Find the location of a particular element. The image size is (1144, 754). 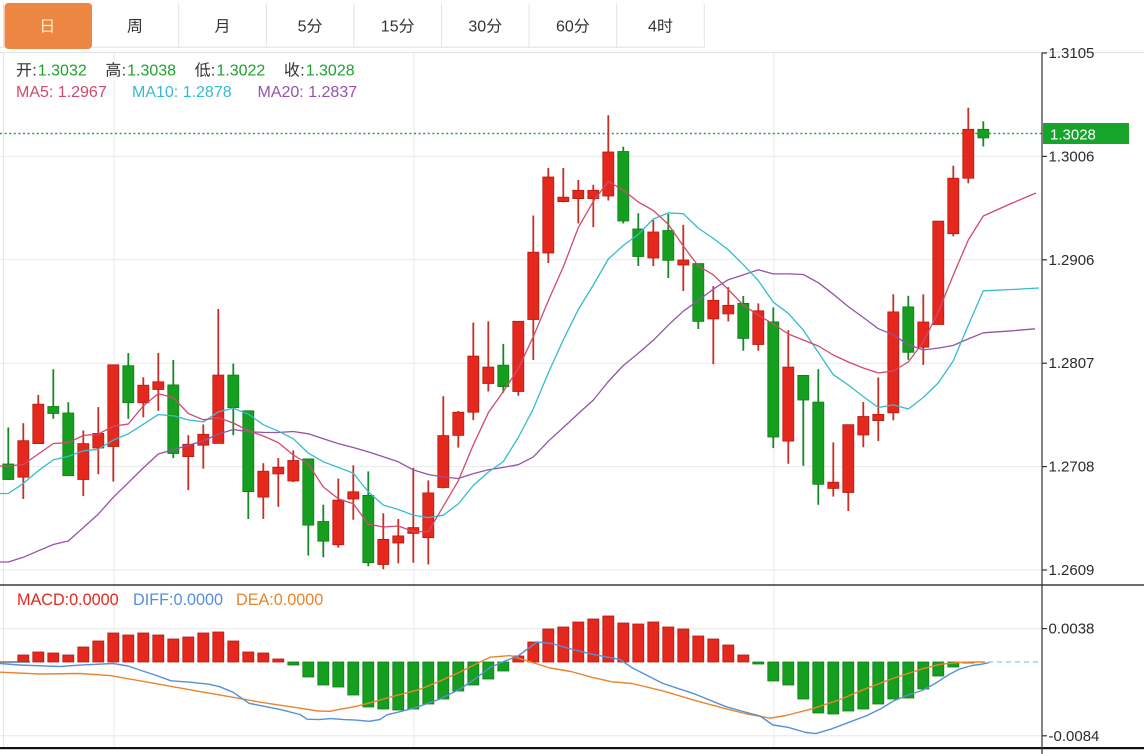

svg-text: 30 is located at coordinates (477, 26).